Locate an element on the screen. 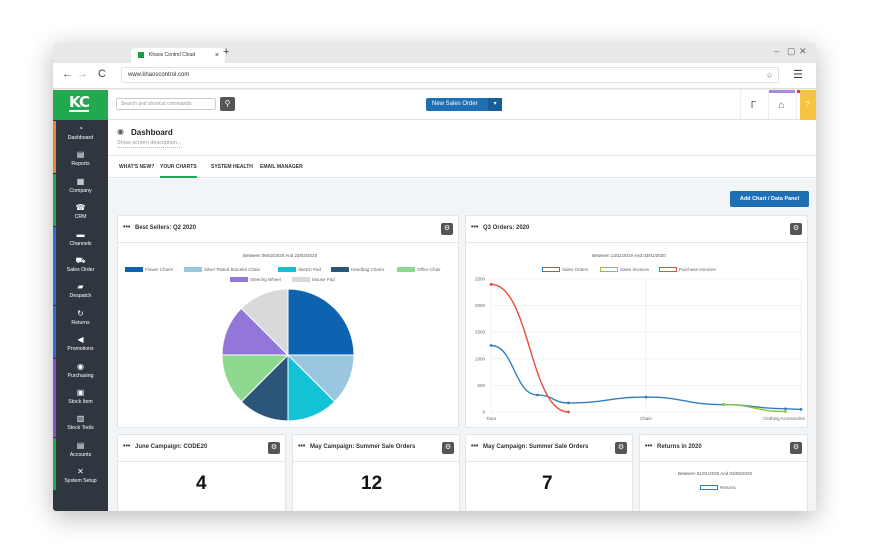  sidebar-item-system-setup: ✕ System Setup is located at coordinates (80, 477).